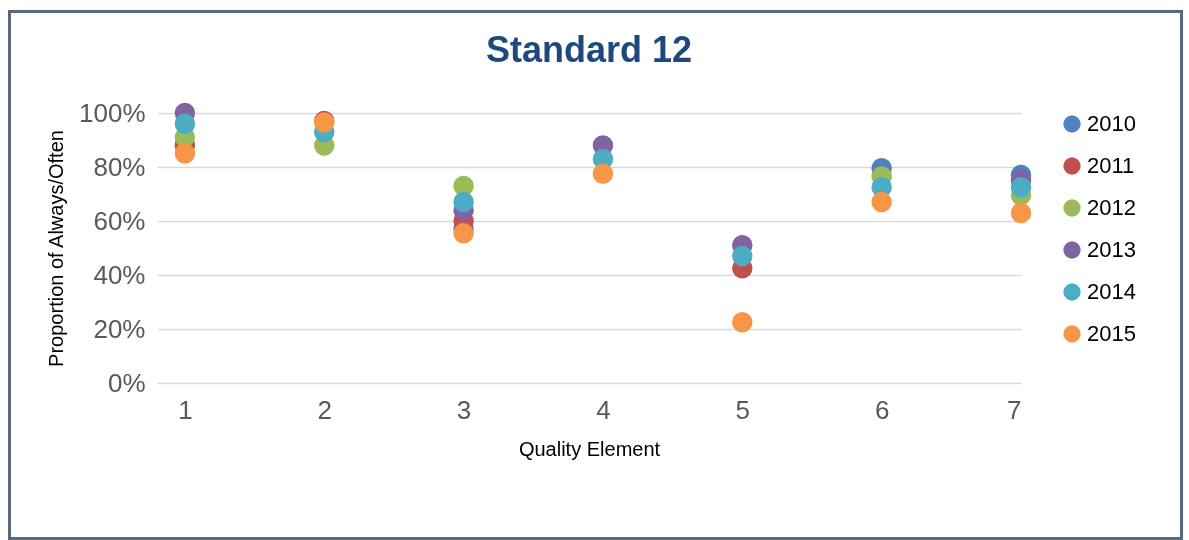 Image resolution: width=1189 pixels, height=540 pixels. Describe the element at coordinates (589, 49) in the screenshot. I see `chart-title: Standard 12` at that location.